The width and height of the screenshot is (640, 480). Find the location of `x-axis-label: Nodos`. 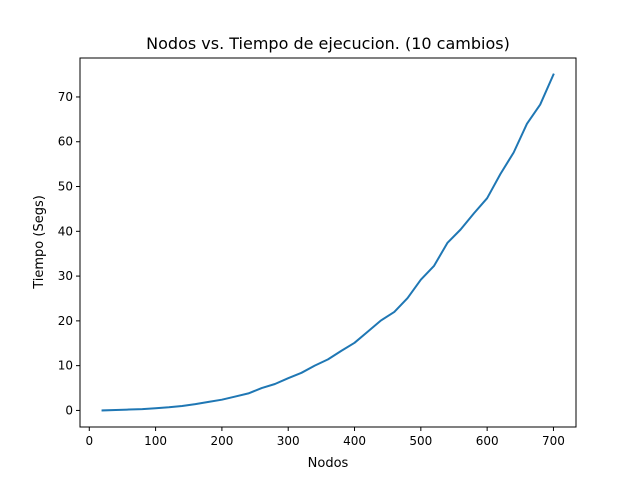

x-axis-label: Nodos is located at coordinates (328, 463).